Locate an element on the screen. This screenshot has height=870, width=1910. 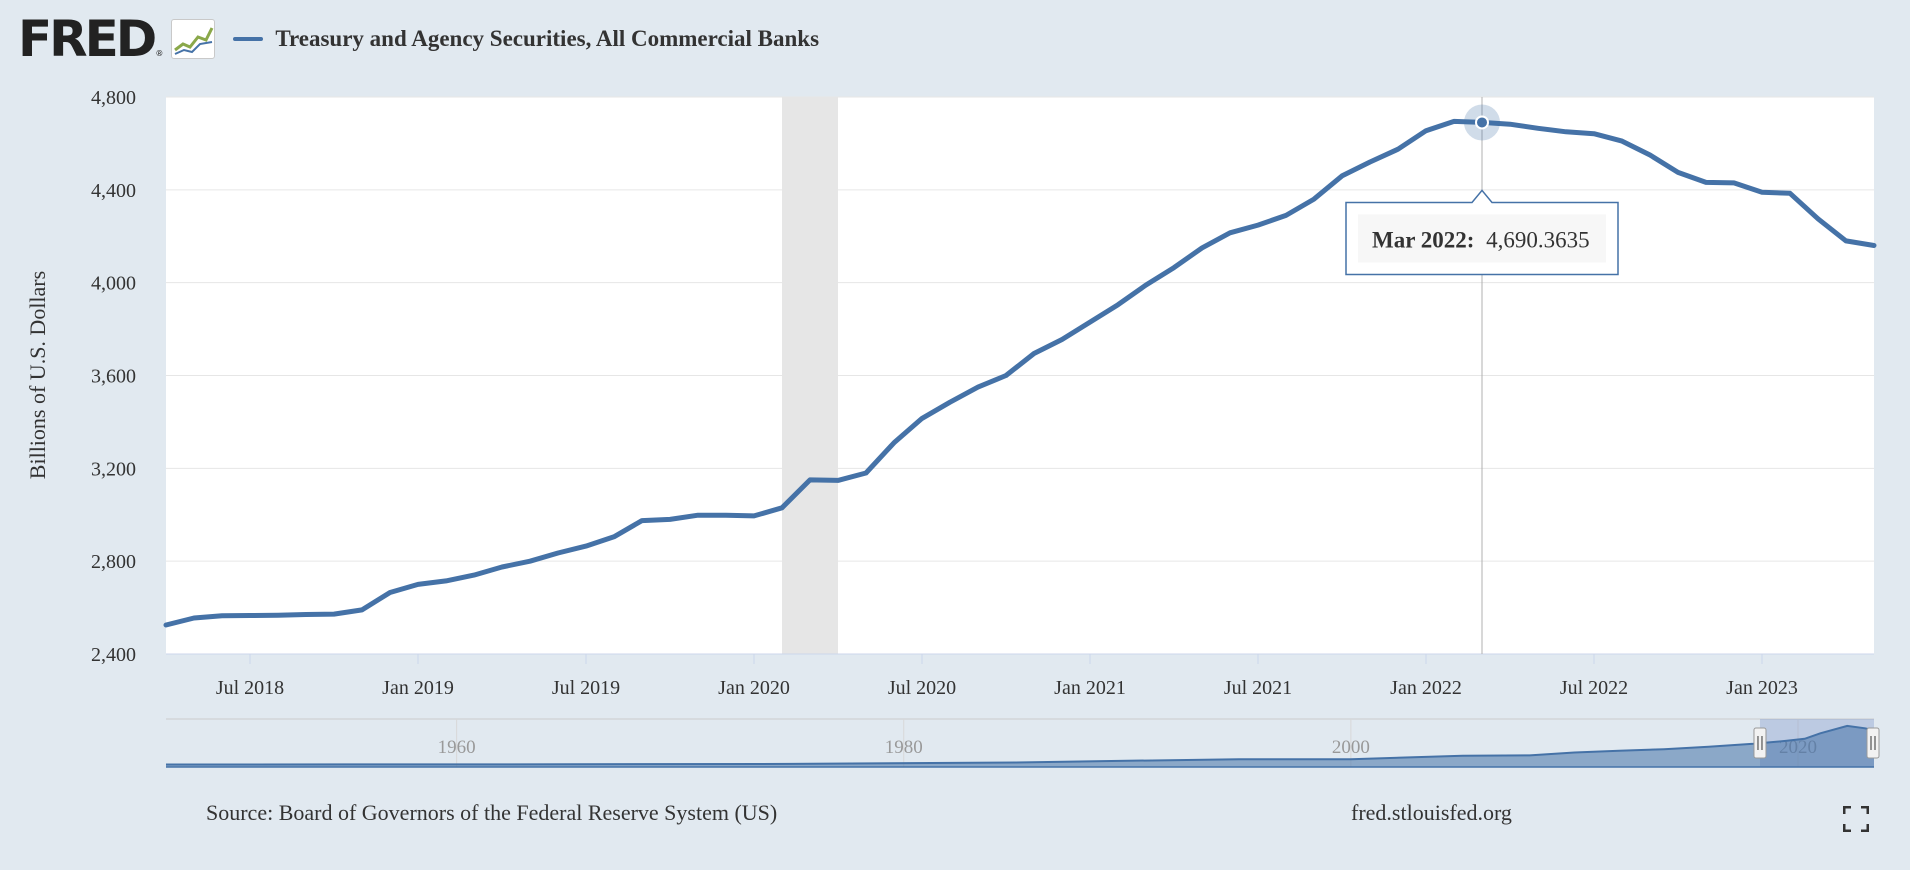
tooltip-value: 4,690.3635 is located at coordinates (1538, 239).